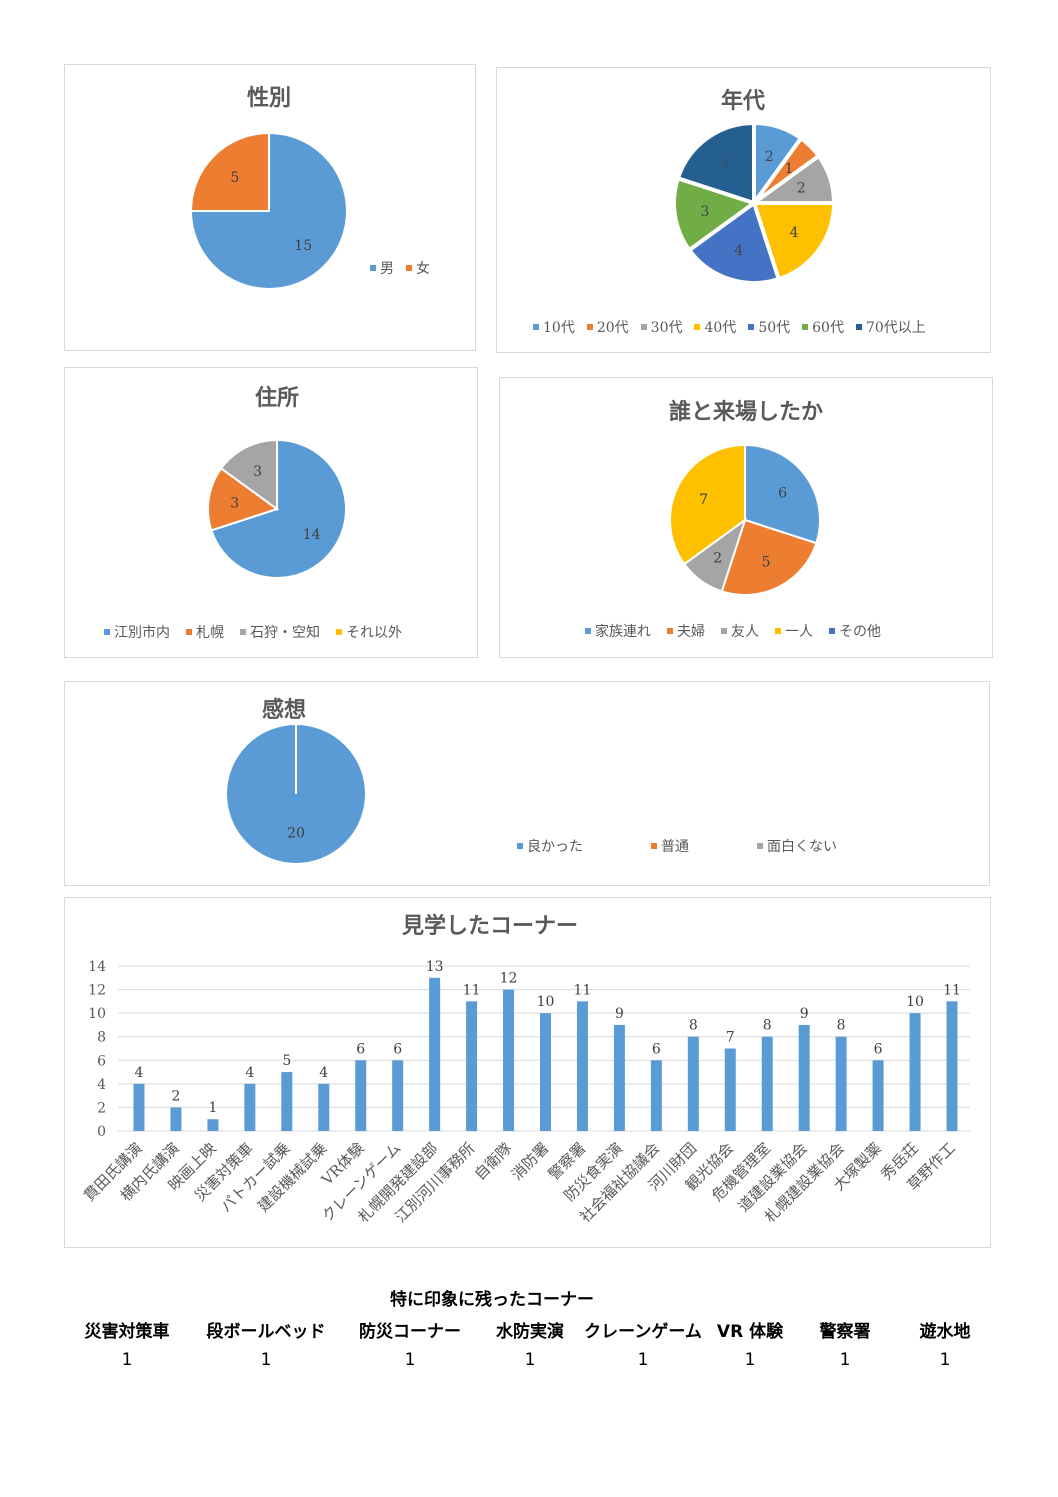 The width and height of the screenshot is (1058, 1497). I want to click on y-tick-label: 0, so click(101, 1132).